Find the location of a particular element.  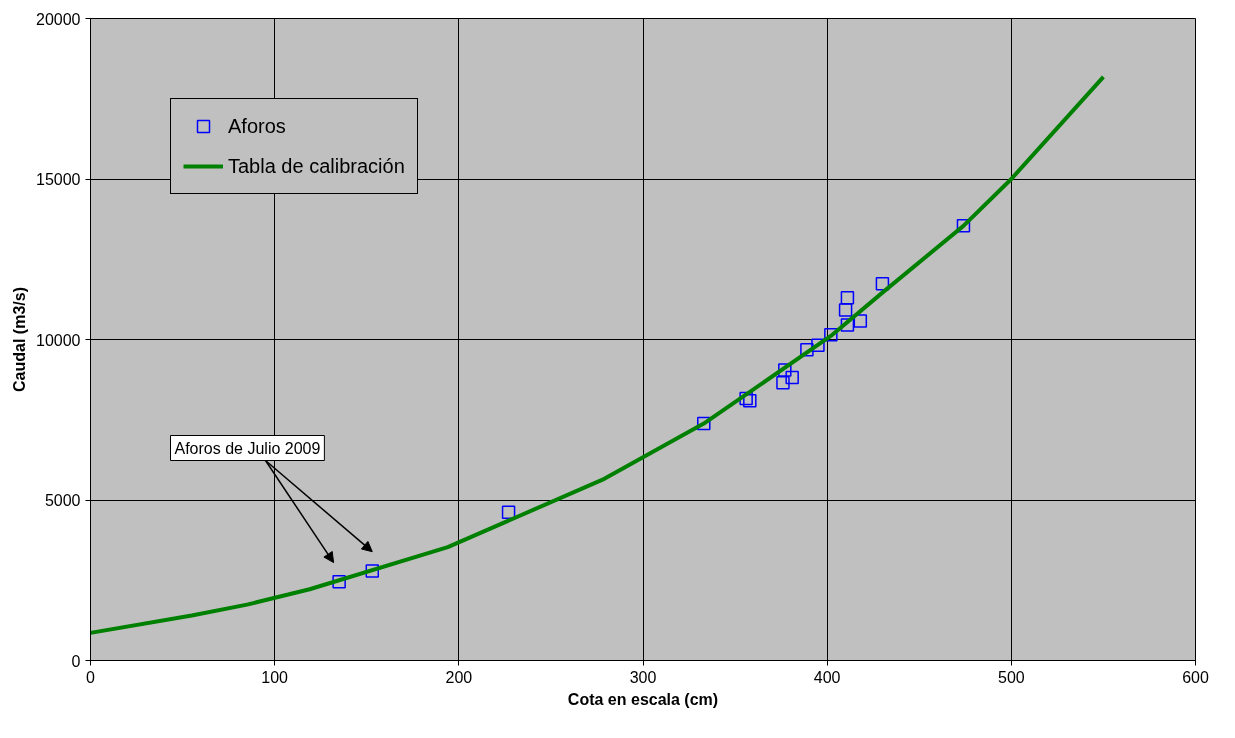

y-tick-label: 15000 is located at coordinates (58, 179).